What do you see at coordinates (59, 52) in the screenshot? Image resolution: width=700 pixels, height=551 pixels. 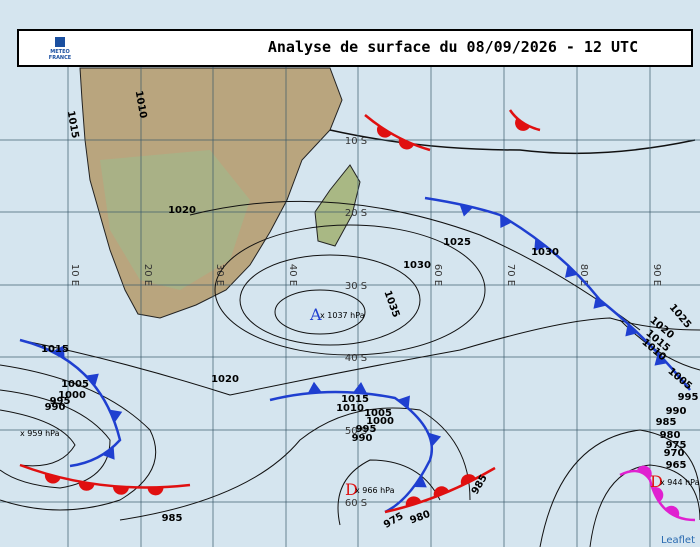 I see `logo-text: METEO` at bounding box center [59, 52].